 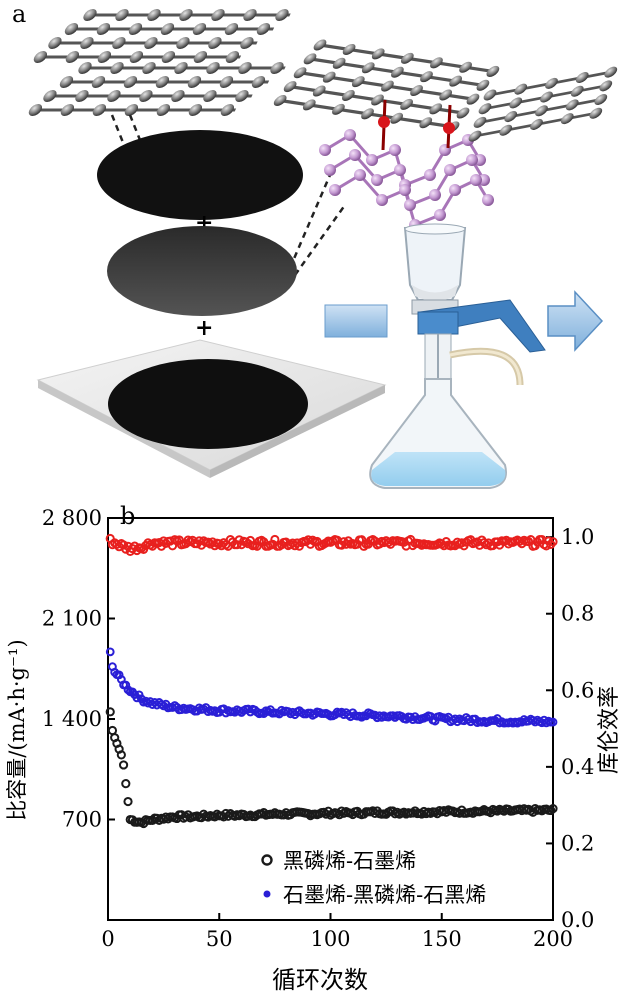 I want to click on legend-label-blue: 石墨烯-黑磷烯-石黑烯, so click(x=384, y=895).